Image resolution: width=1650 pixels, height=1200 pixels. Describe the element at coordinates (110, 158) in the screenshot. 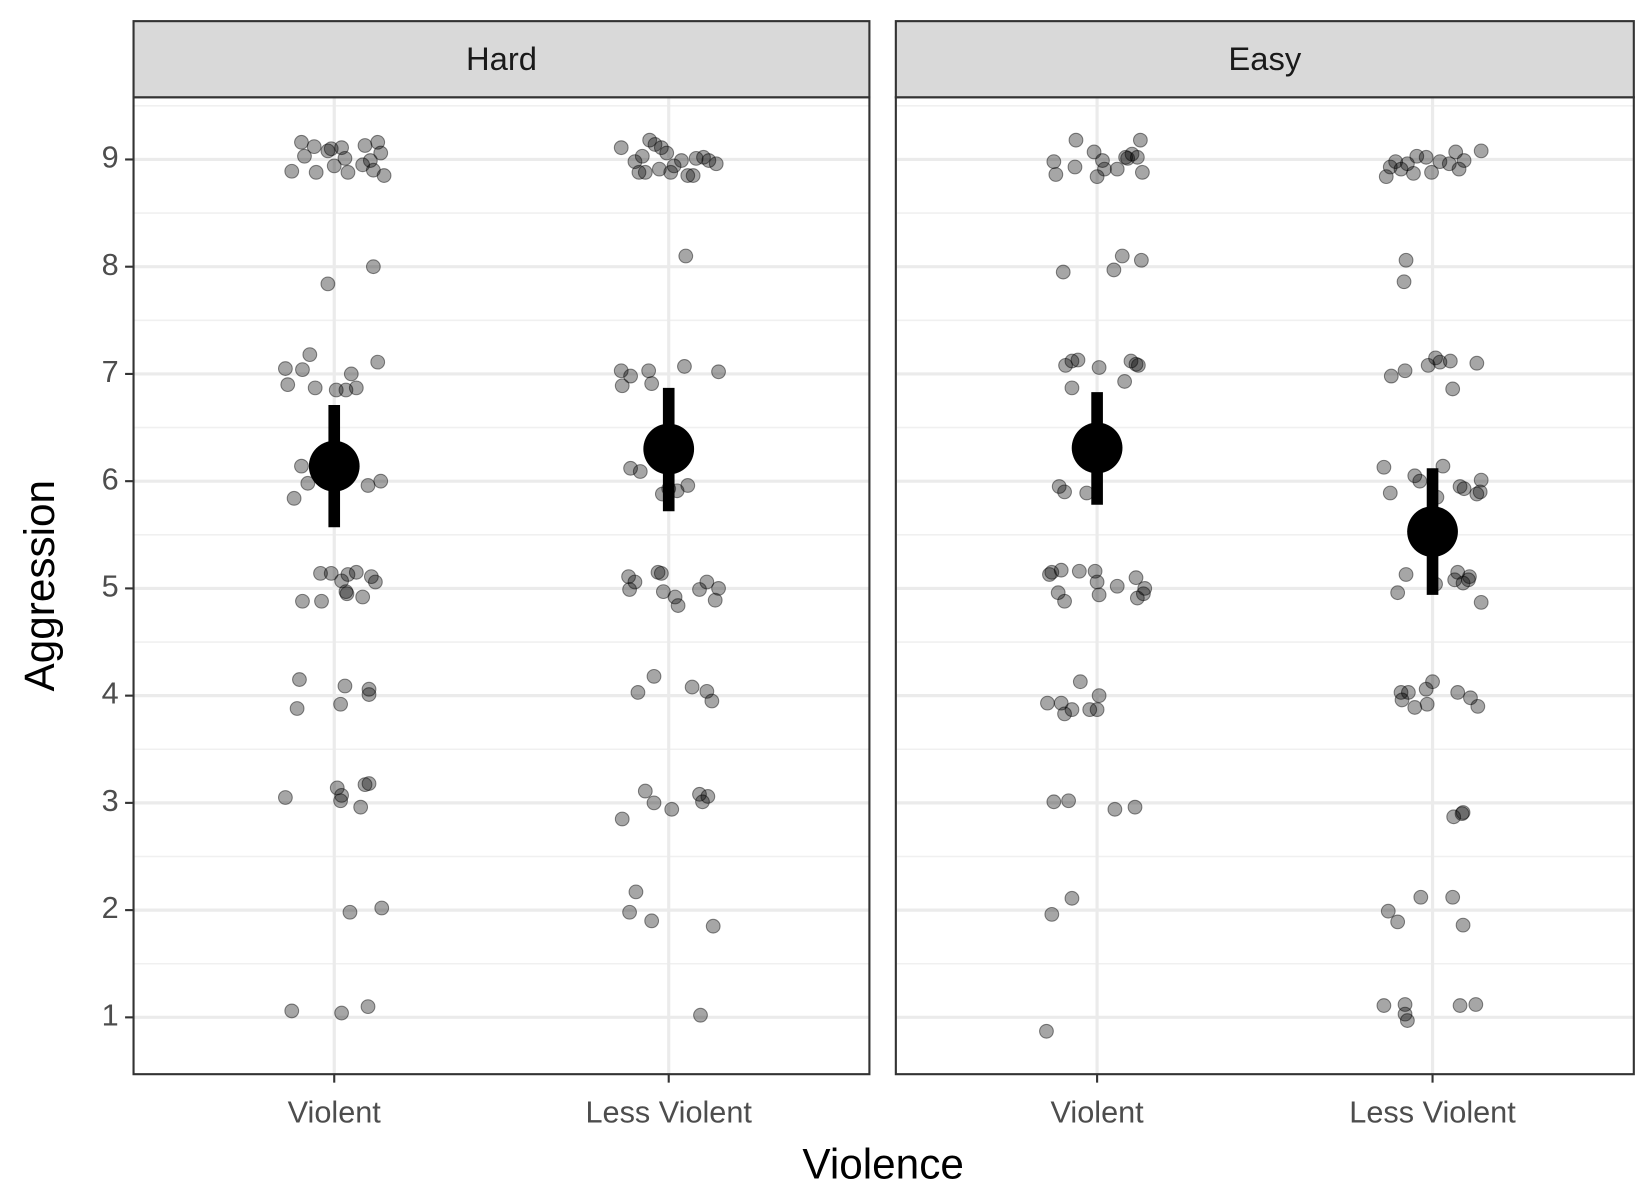

I see `y-tick-label: 9` at that location.